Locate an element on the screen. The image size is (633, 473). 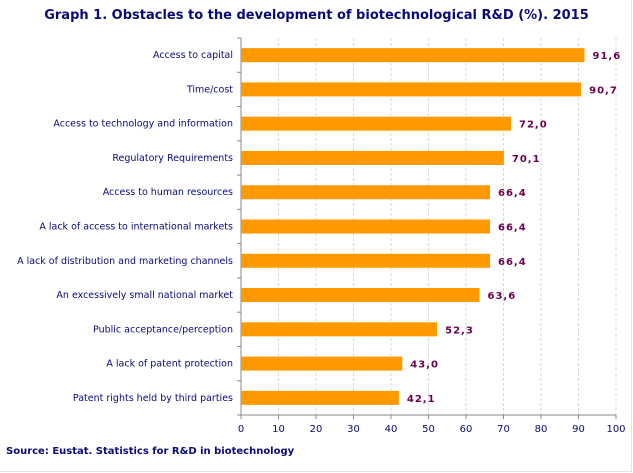
data-label: 63,6 is located at coordinates (502, 296).